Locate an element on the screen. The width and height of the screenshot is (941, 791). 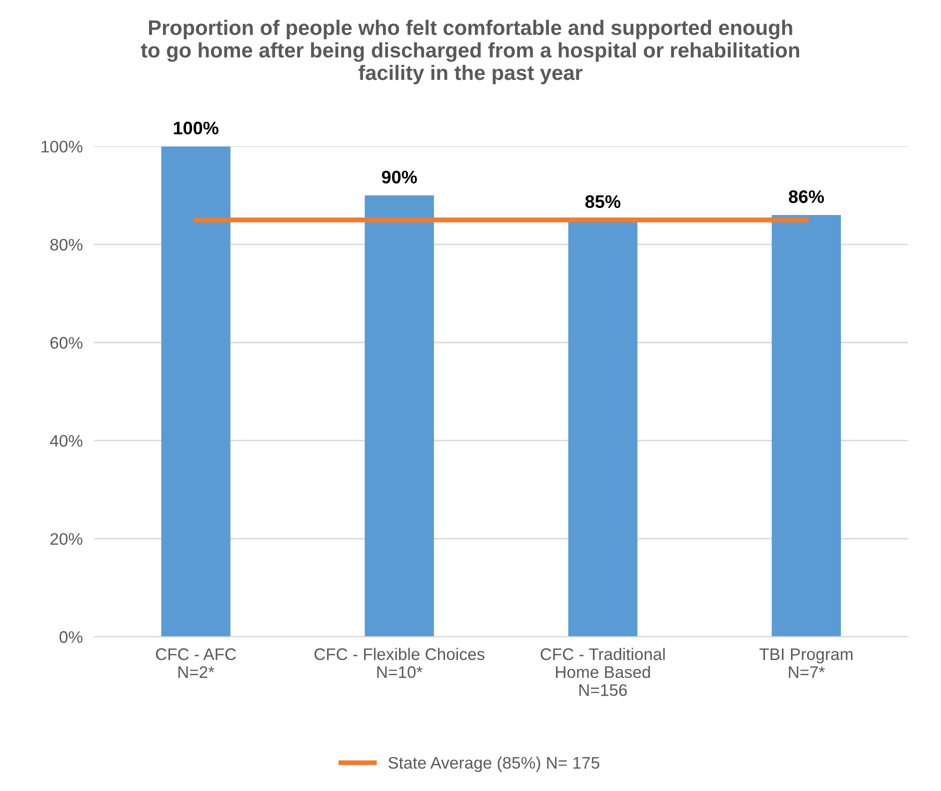
x-tick-label: CFC - Traditional Home Based N=156 is located at coordinates (602, 672).